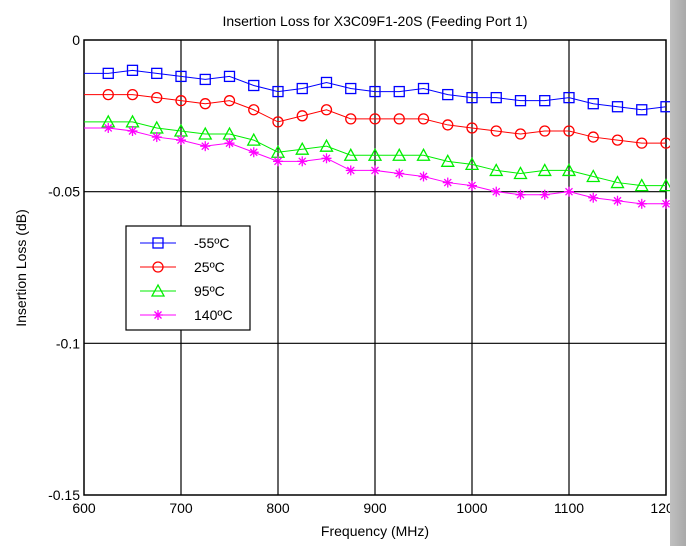  What do you see at coordinates (375, 508) in the screenshot?
I see `x-tick-label: 900` at bounding box center [375, 508].